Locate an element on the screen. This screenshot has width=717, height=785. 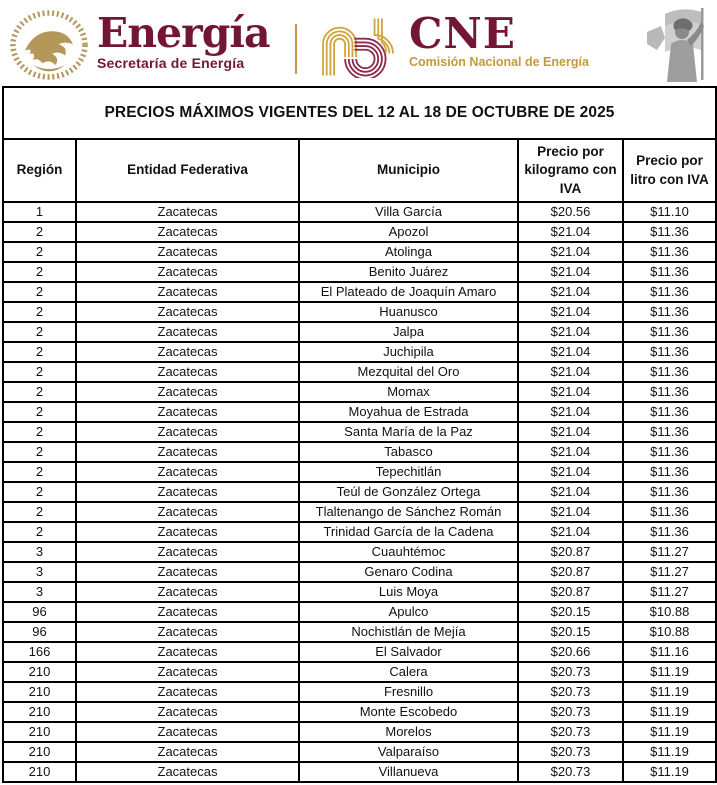
precio-kilogramo-cell: $20.56 is located at coordinates (570, 212).